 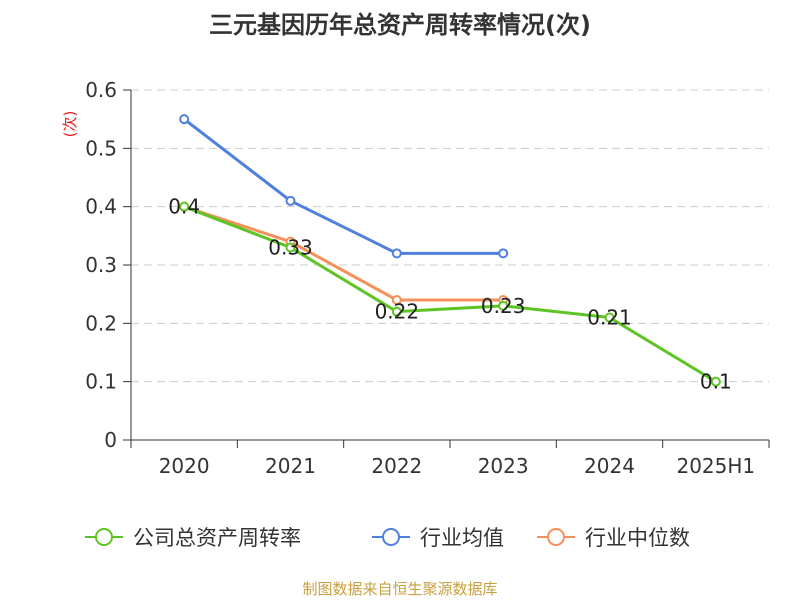 I want to click on data-label: 0.33, so click(x=290, y=248).